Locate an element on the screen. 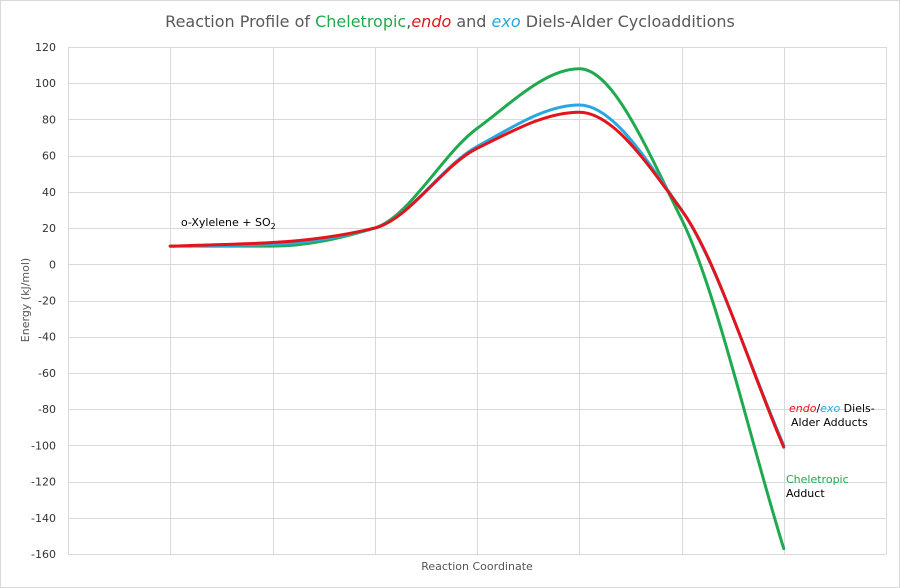 The image size is (900, 588). y-tick-label: 80 is located at coordinates (49, 119).